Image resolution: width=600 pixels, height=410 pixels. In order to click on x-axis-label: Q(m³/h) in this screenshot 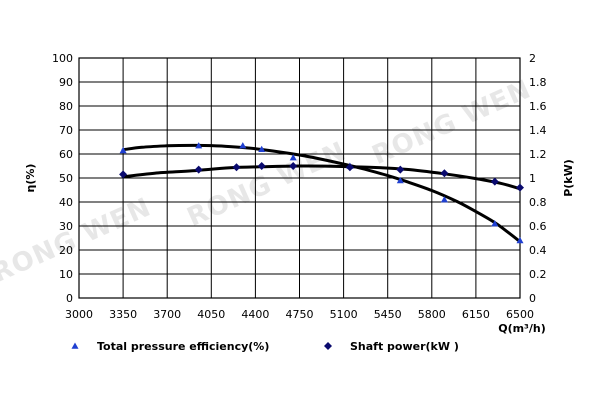, I will do `click(522, 328)`.